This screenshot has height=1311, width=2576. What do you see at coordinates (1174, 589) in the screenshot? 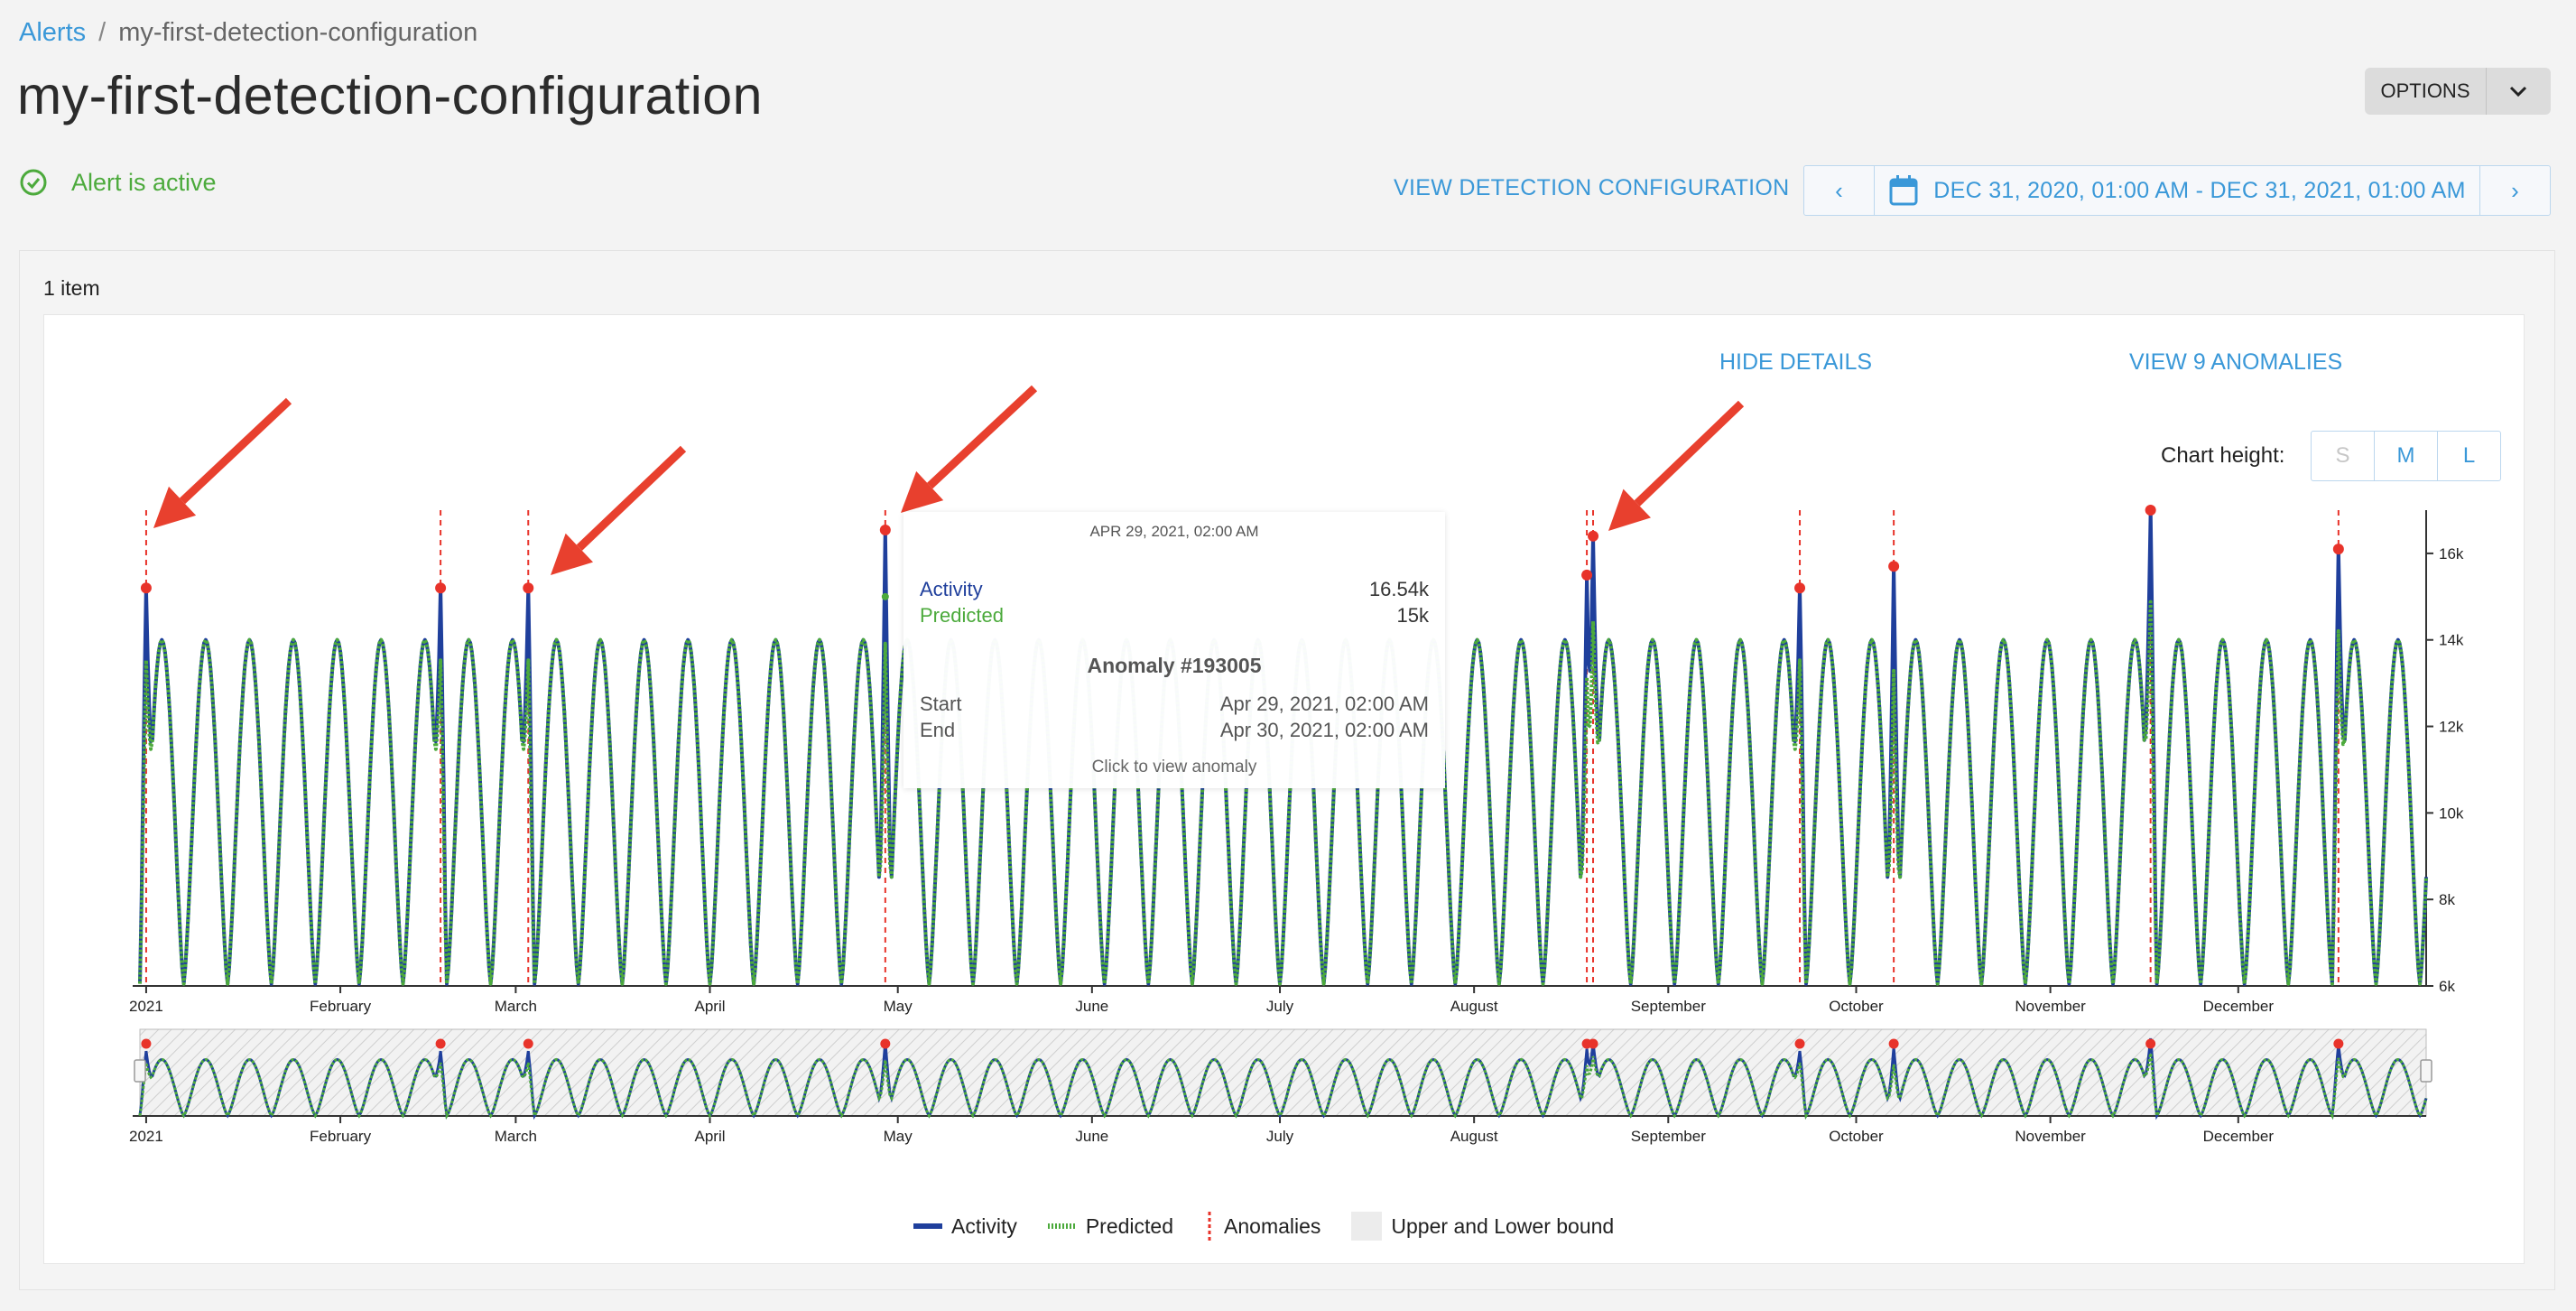
I see `tooltip-activity-row: Activity 16.54k` at bounding box center [1174, 589].